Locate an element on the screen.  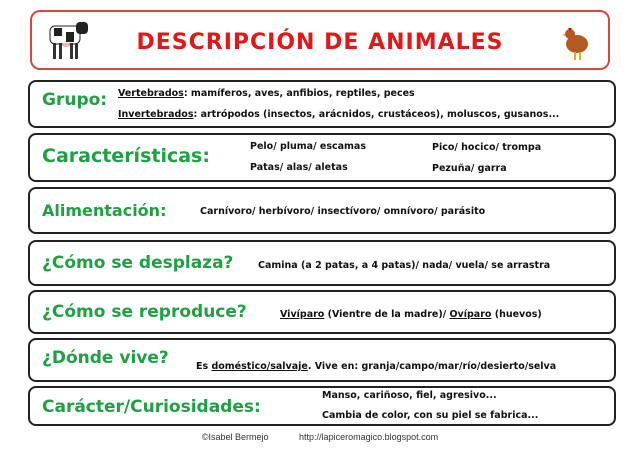
footer-url: http://lapiceromagico.blogspot.com is located at coordinates (369, 437).